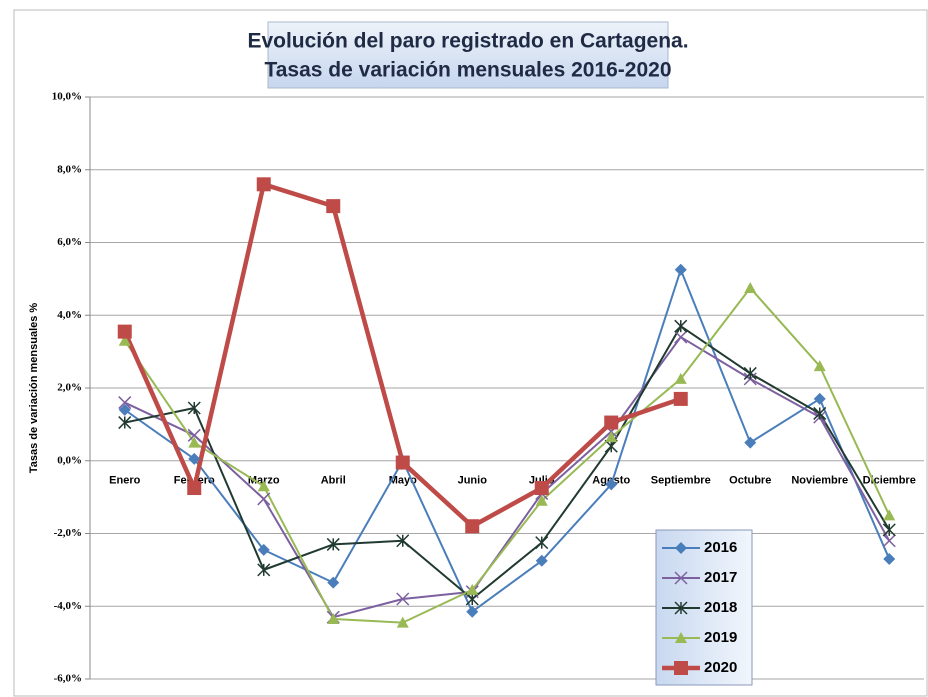 This screenshot has width=928, height=697. What do you see at coordinates (699, 607) in the screenshot?
I see `legend: 2016 2017 2018 2019 2020` at bounding box center [699, 607].